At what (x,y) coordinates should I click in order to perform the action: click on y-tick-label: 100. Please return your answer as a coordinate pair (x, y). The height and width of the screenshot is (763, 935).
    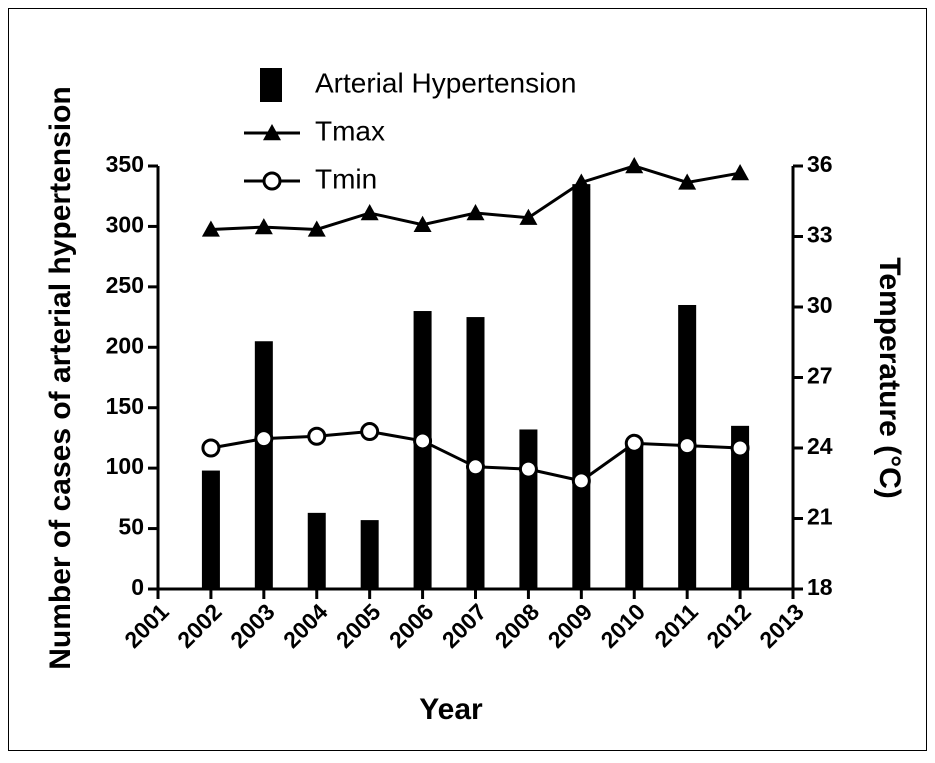
    Looking at the image, I should click on (125, 466).